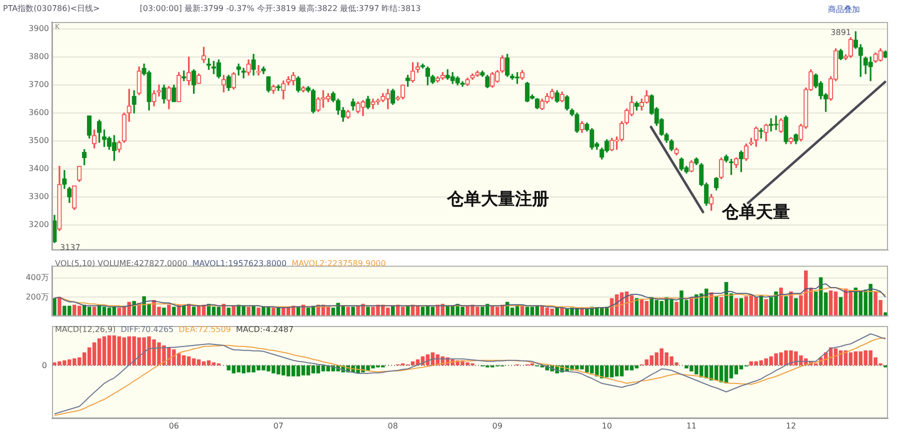 This screenshot has width=900, height=438. Describe the element at coordinates (280, 8) in the screenshot. I see `chart-subtitle: [03:00:00] 最新:3799 -0.37% 今开:3819 最高:3822 最低:3797 昨结:3813` at that location.